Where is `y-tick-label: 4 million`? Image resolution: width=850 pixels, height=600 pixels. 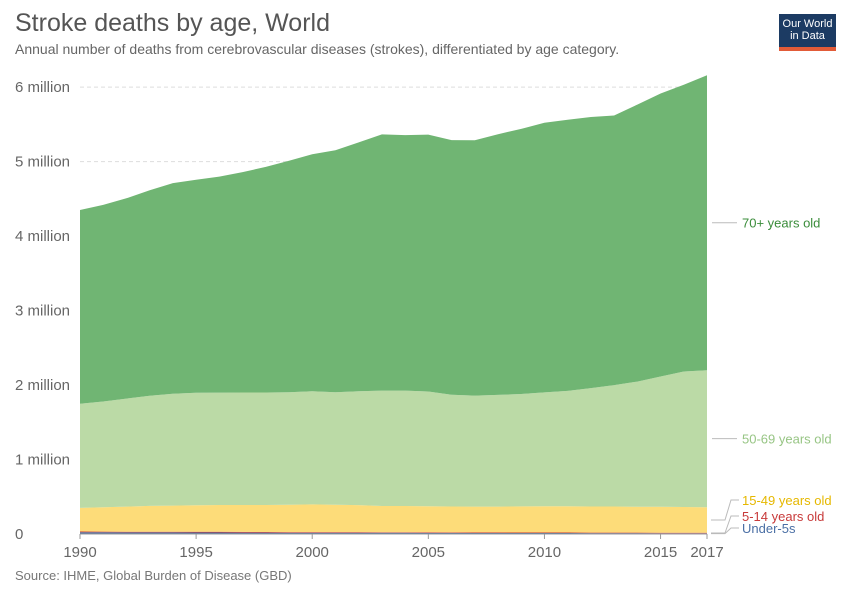 y-tick-label: 4 million is located at coordinates (42, 236).